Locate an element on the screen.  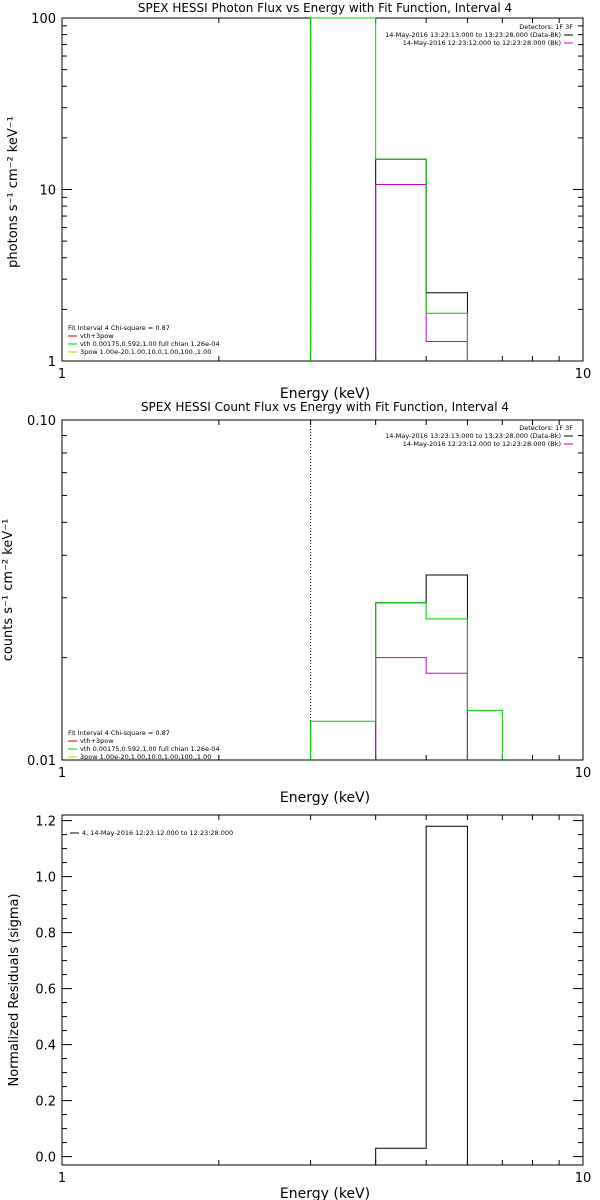
y-tick-label: 0.2 is located at coordinates (45, 1102).